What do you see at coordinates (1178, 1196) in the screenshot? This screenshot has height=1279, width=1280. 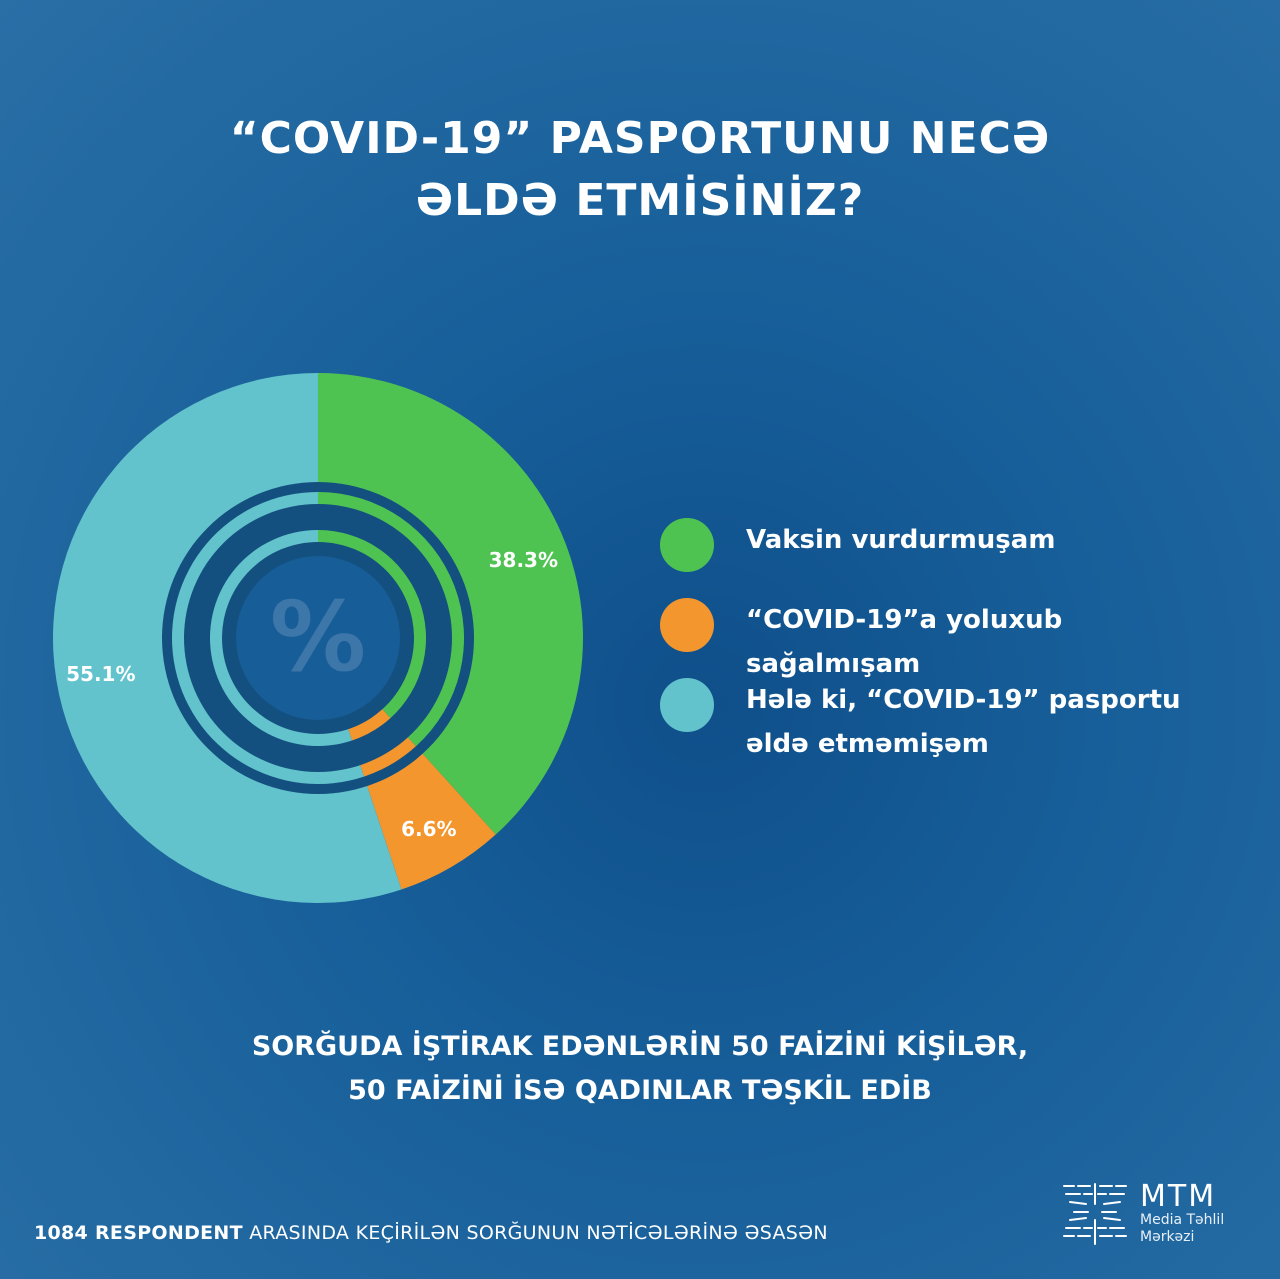 I see `logo-name: MTM` at bounding box center [1178, 1196].